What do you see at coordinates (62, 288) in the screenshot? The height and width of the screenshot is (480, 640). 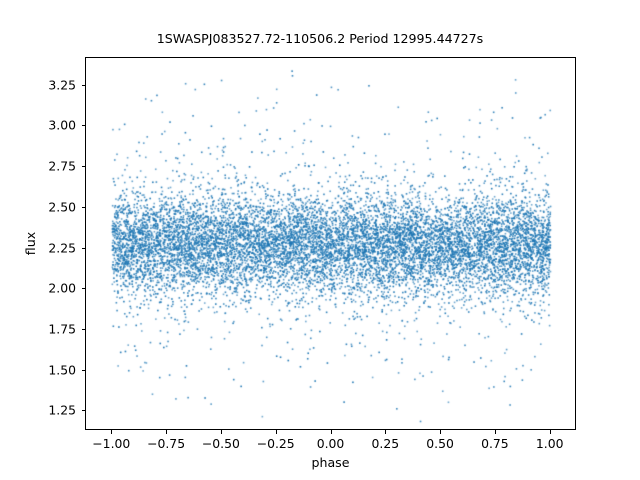 I see `y-tick-label: 2.00` at bounding box center [62, 288].